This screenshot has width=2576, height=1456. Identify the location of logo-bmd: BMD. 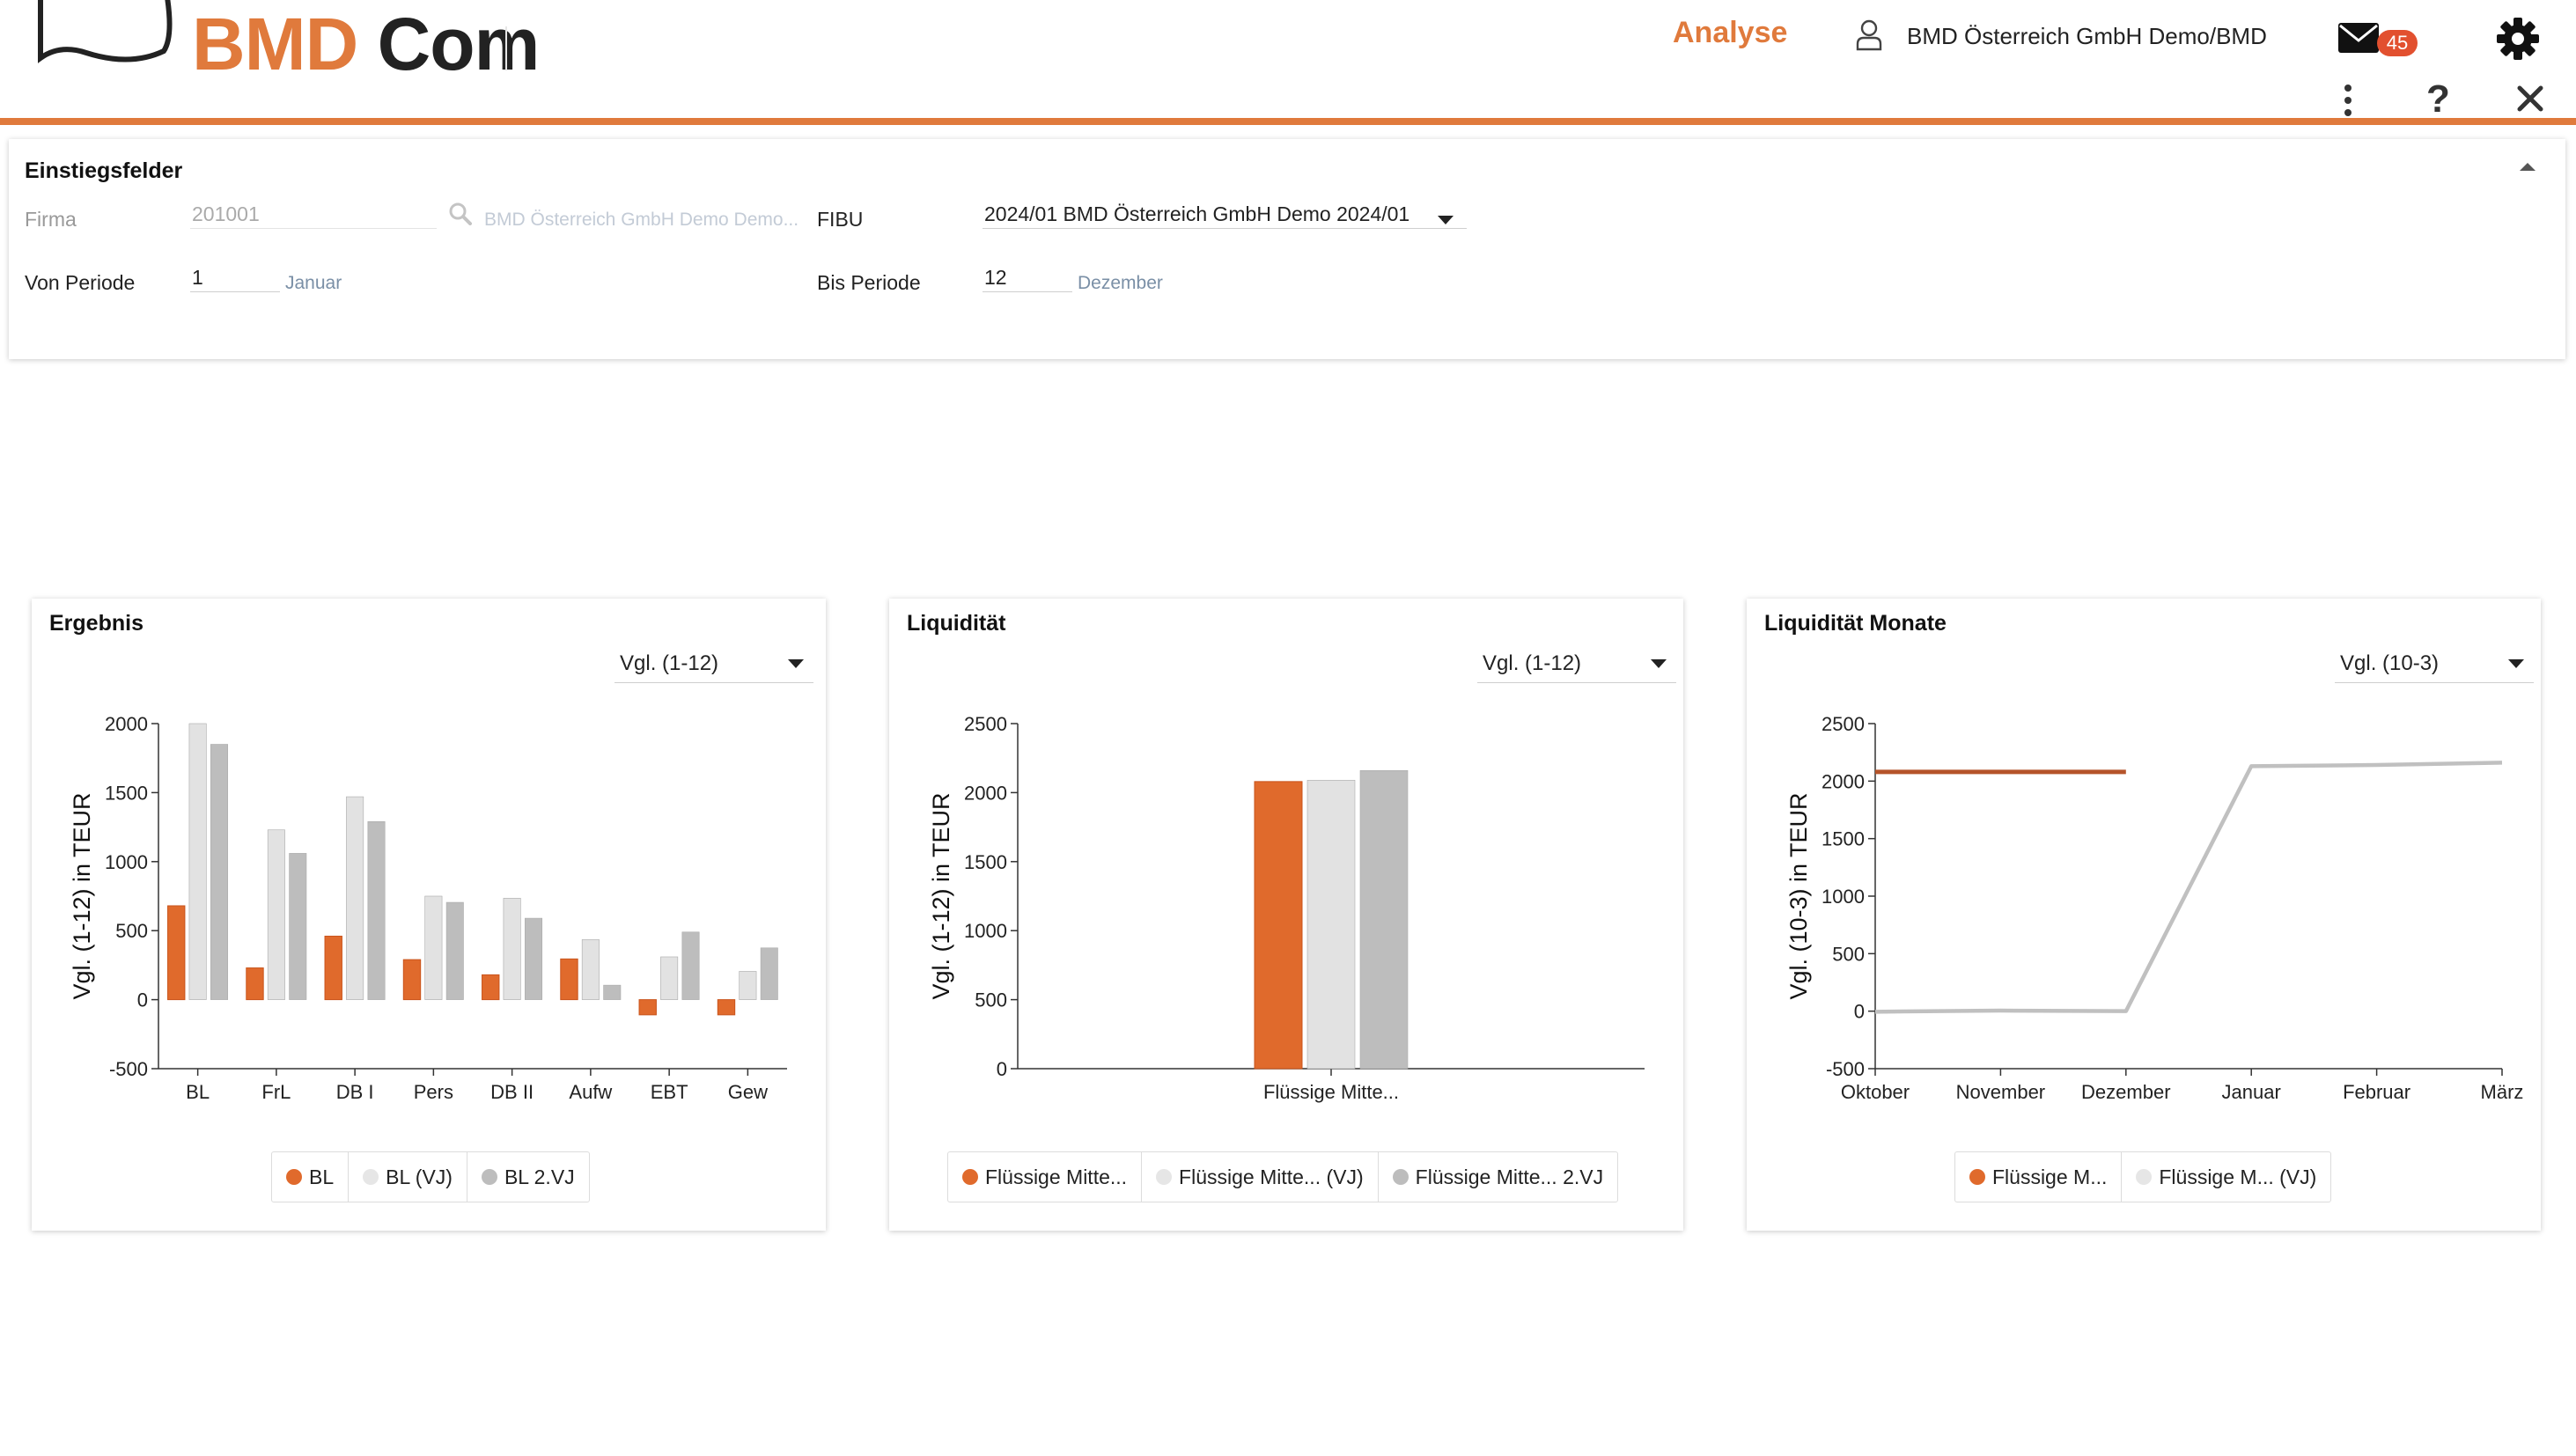
(275, 44).